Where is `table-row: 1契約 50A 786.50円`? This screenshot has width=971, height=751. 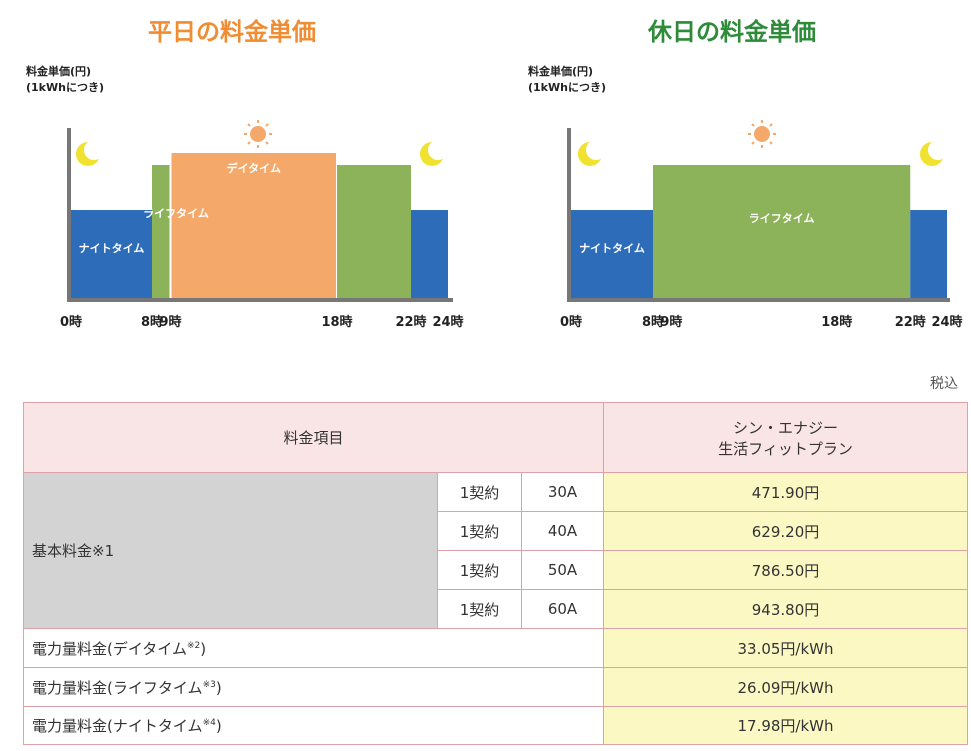 table-row: 1契約 50A 786.50円 is located at coordinates (496, 570).